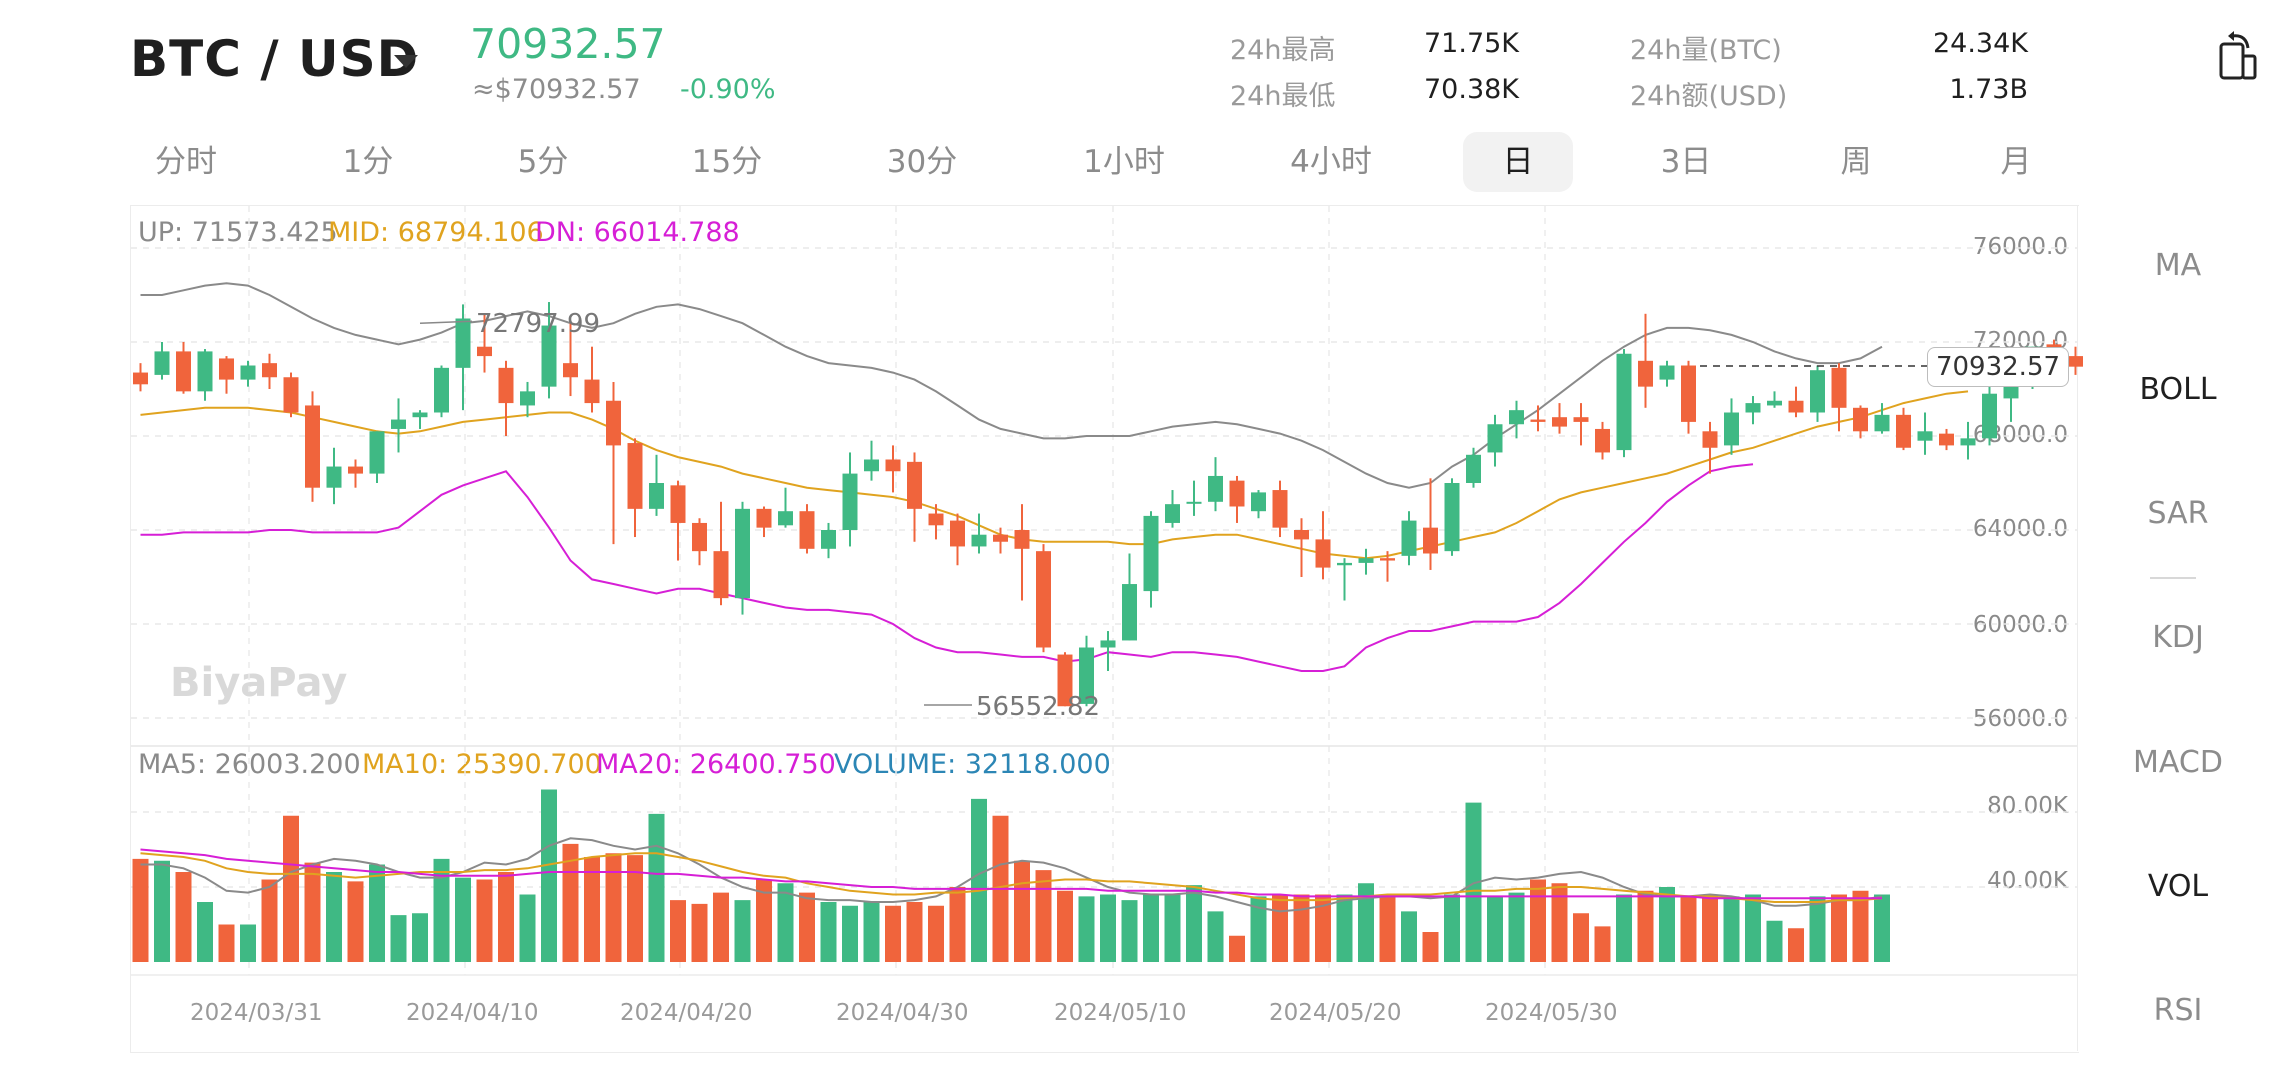  Describe the element at coordinates (2178, 762) in the screenshot. I see `indicator-macd: MACD` at that location.